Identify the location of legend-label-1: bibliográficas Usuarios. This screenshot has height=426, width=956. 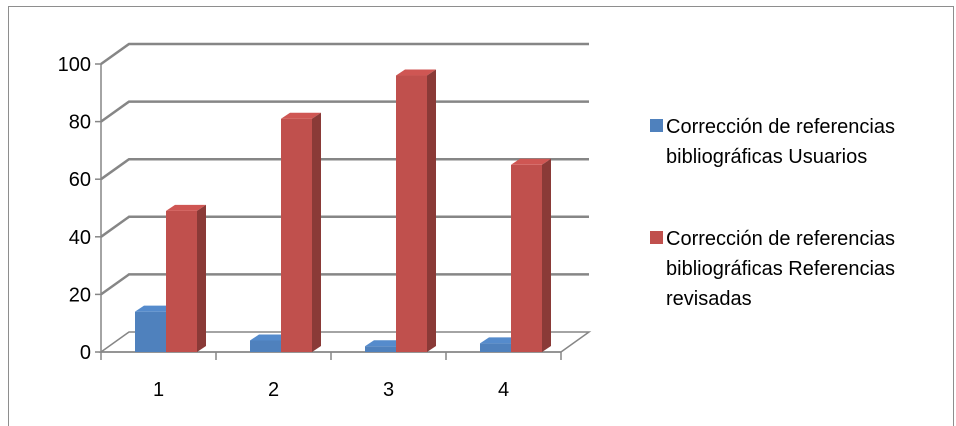
(766, 157).